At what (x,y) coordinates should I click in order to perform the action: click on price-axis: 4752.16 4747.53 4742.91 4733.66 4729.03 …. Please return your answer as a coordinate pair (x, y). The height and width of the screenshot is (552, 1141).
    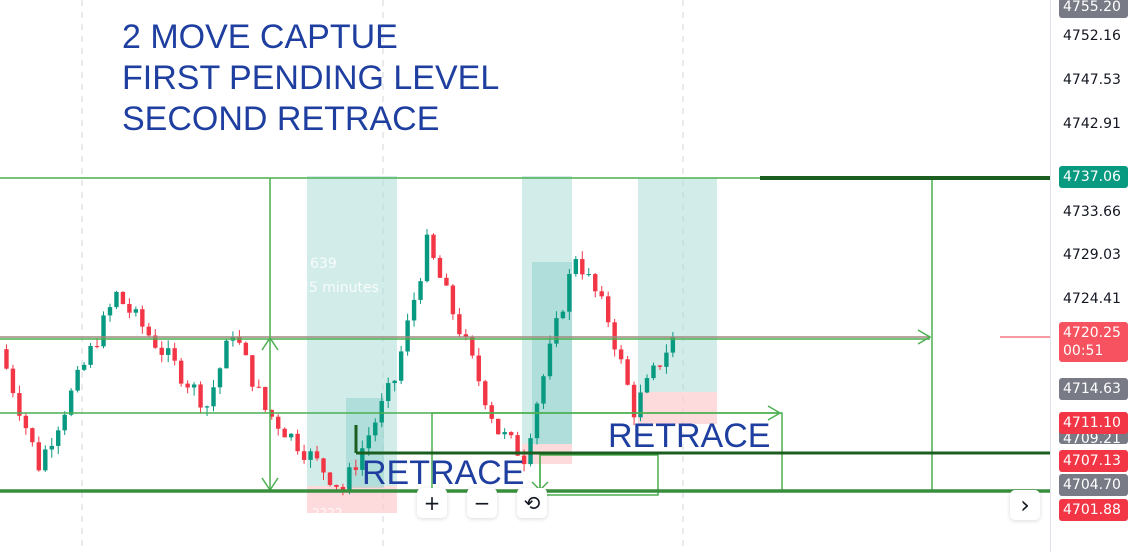
    Looking at the image, I should click on (1095, 276).